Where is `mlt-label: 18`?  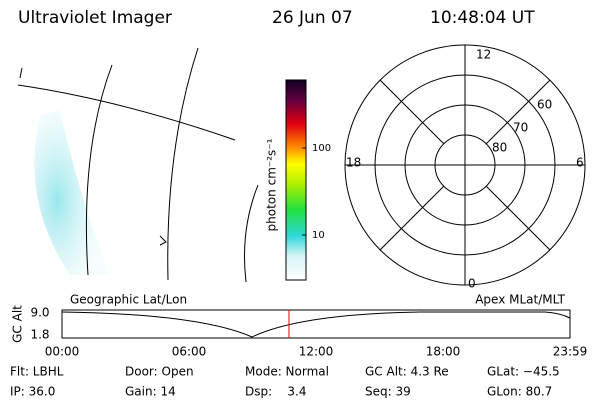 mlt-label: 18 is located at coordinates (353, 163).